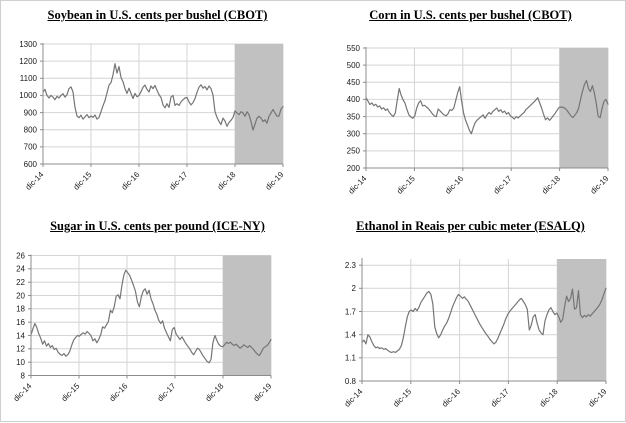  I want to click on svg-text: 1.4, so click(351, 335).